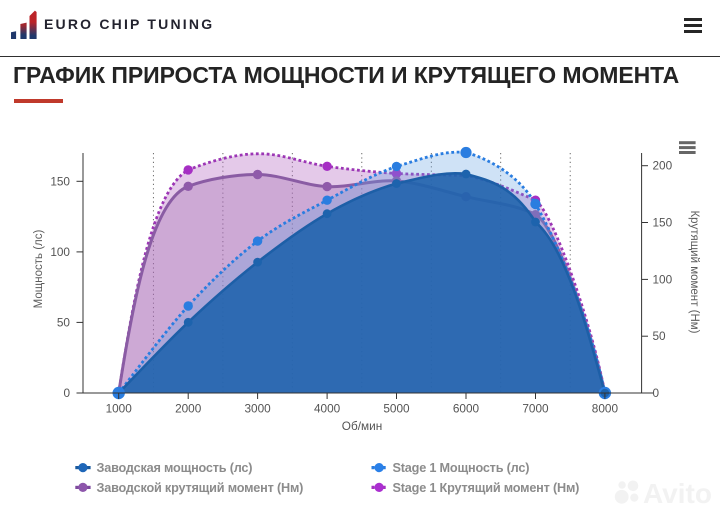  What do you see at coordinates (175, 468) in the screenshot?
I see `svg-text: Заводская мощность (лс)` at bounding box center [175, 468].